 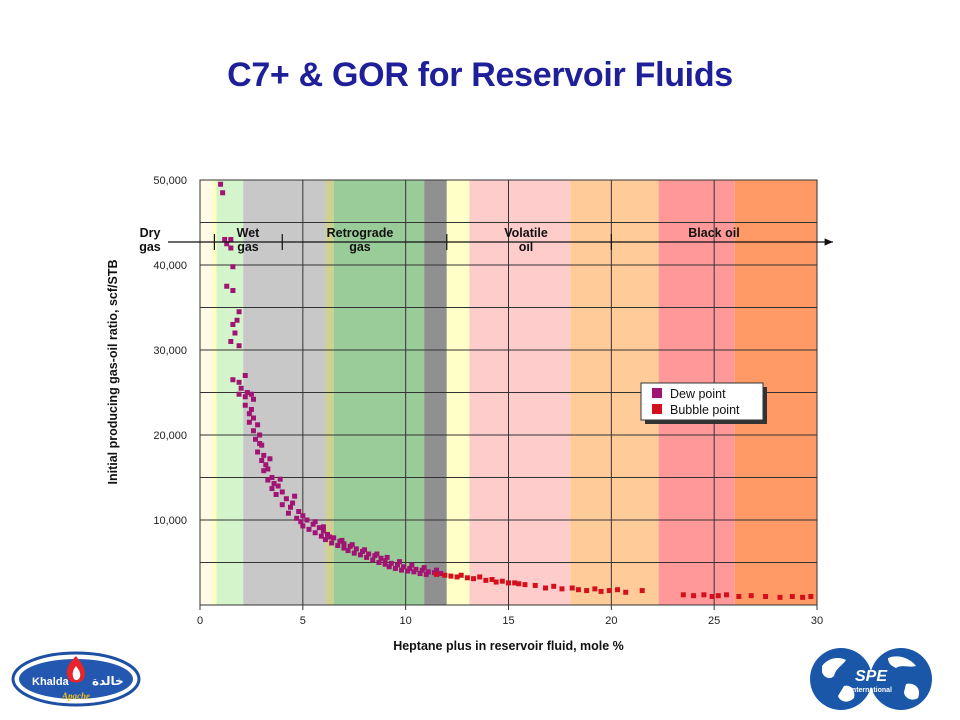 I want to click on region-label-3-1: oil, so click(x=526, y=247).